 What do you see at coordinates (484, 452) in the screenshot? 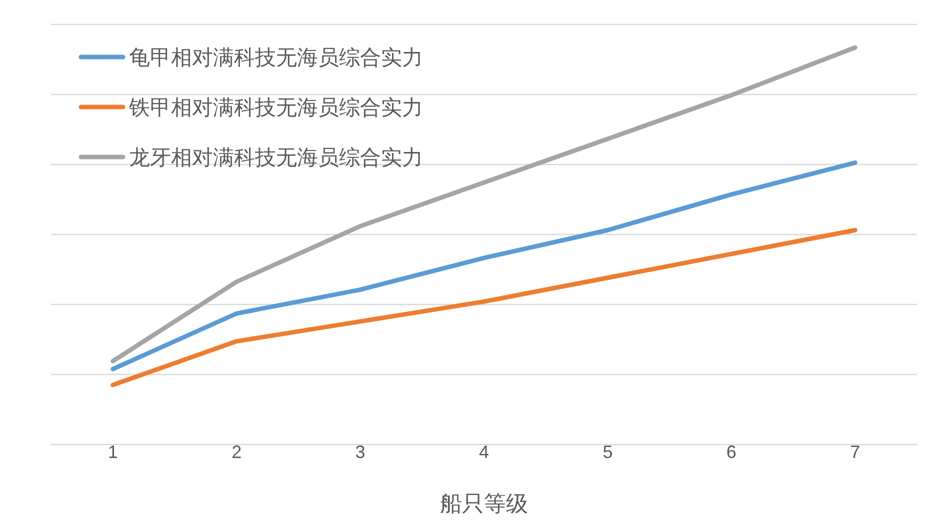
I see `x-tick-label: 4` at bounding box center [484, 452].